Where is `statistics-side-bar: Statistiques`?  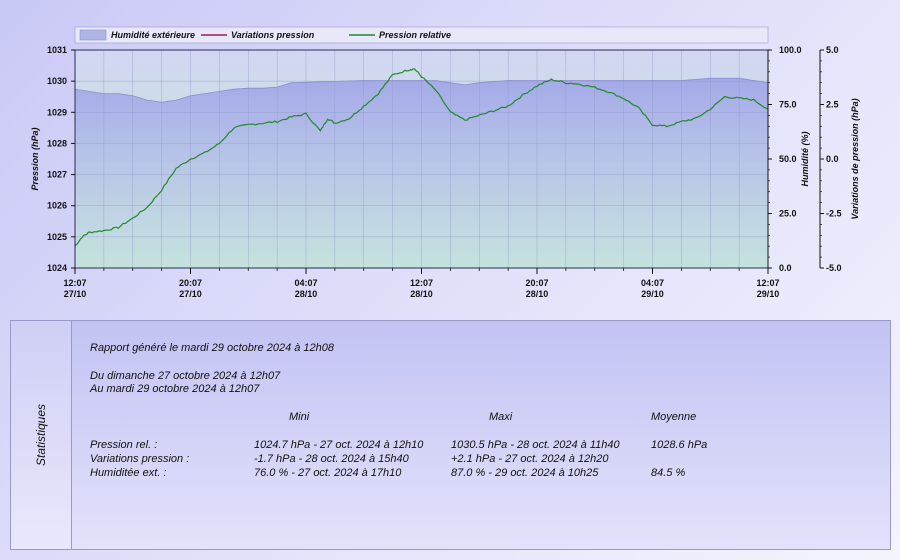 statistics-side-bar: Statistiques is located at coordinates (41, 435).